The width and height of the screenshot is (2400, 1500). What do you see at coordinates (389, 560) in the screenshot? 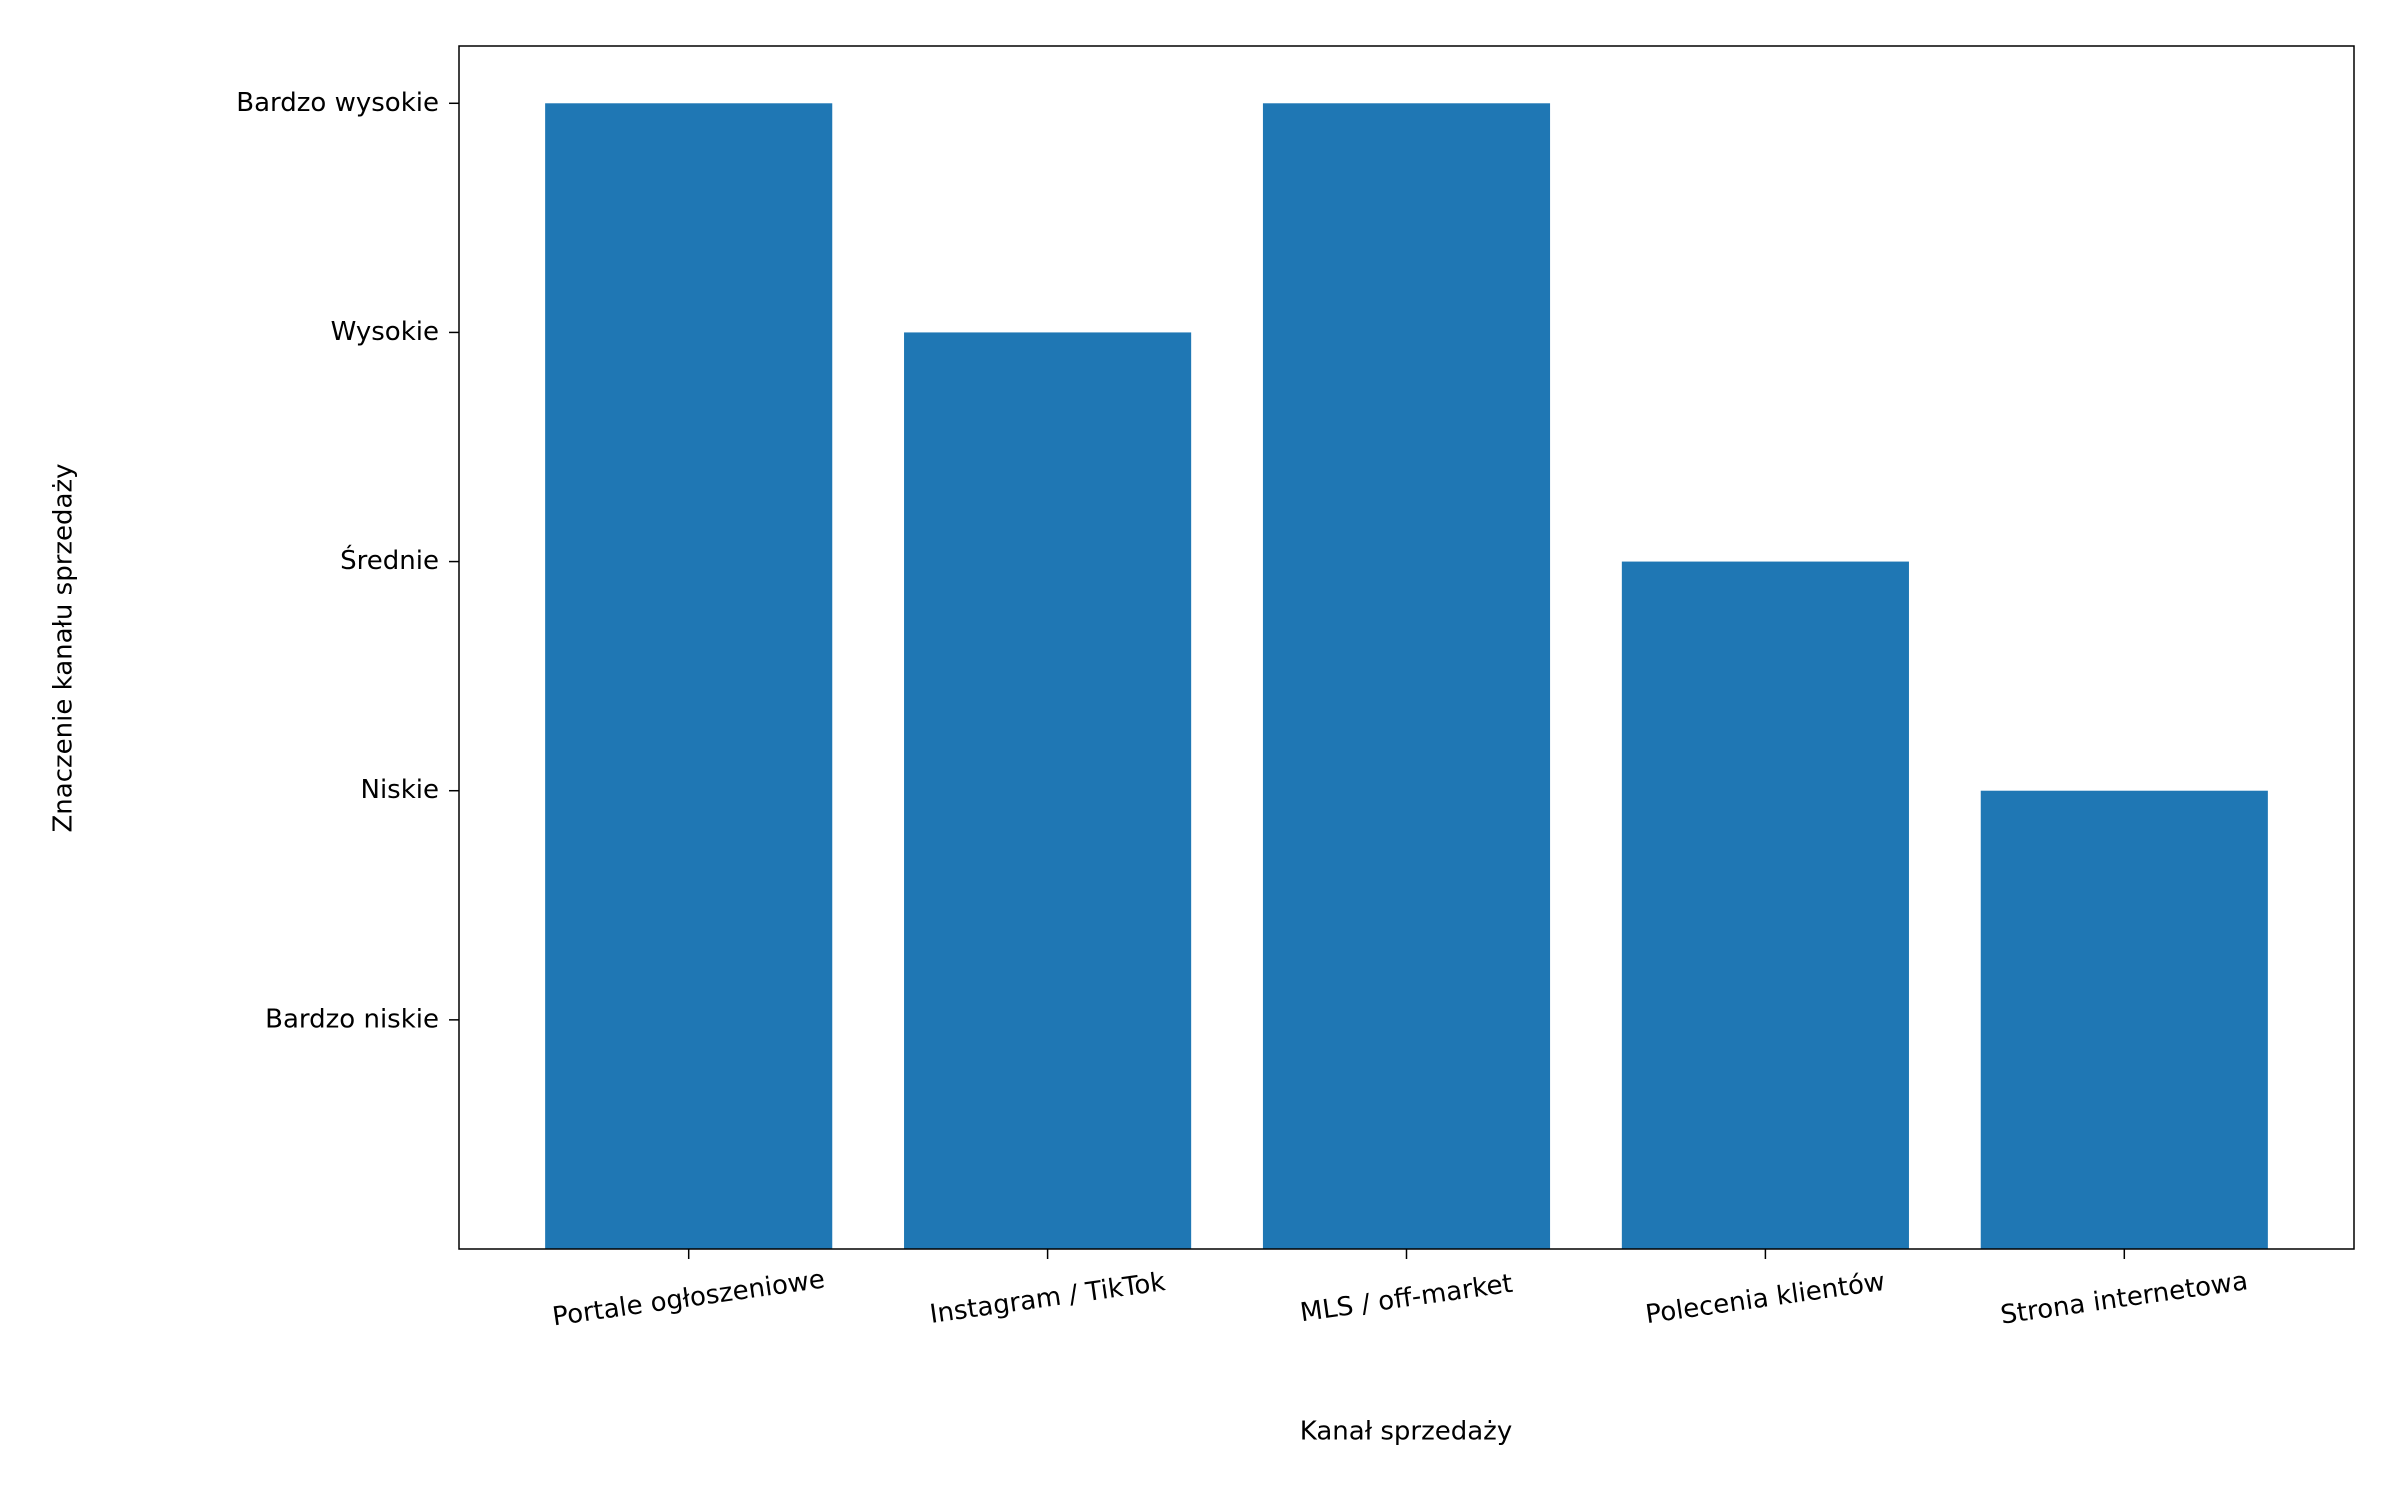
I see `y-tick-label: Średnie` at bounding box center [389, 560].